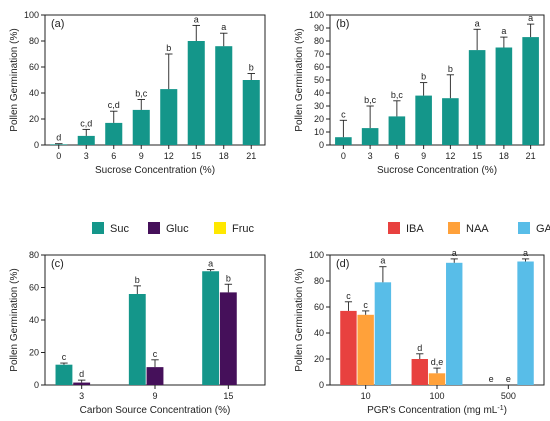 Image resolution: width=550 pixels, height=421 pixels. What do you see at coordinates (243, 229) in the screenshot?
I see `legend-label: Fruc` at bounding box center [243, 229].